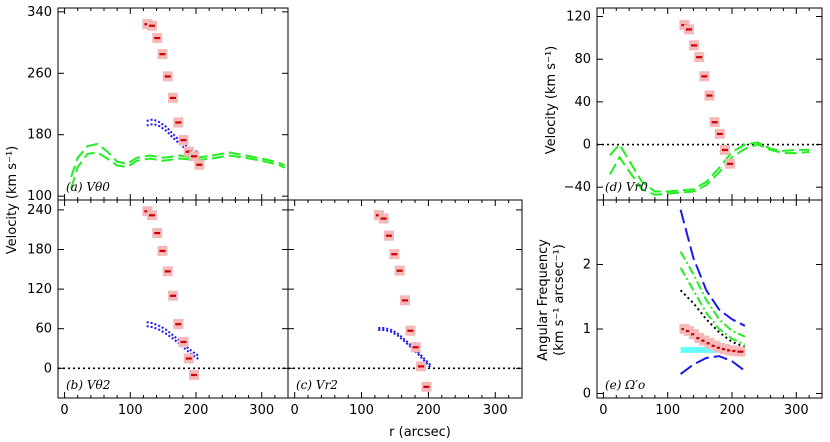  I want to click on y-tick-label: 60, so click(43, 329).